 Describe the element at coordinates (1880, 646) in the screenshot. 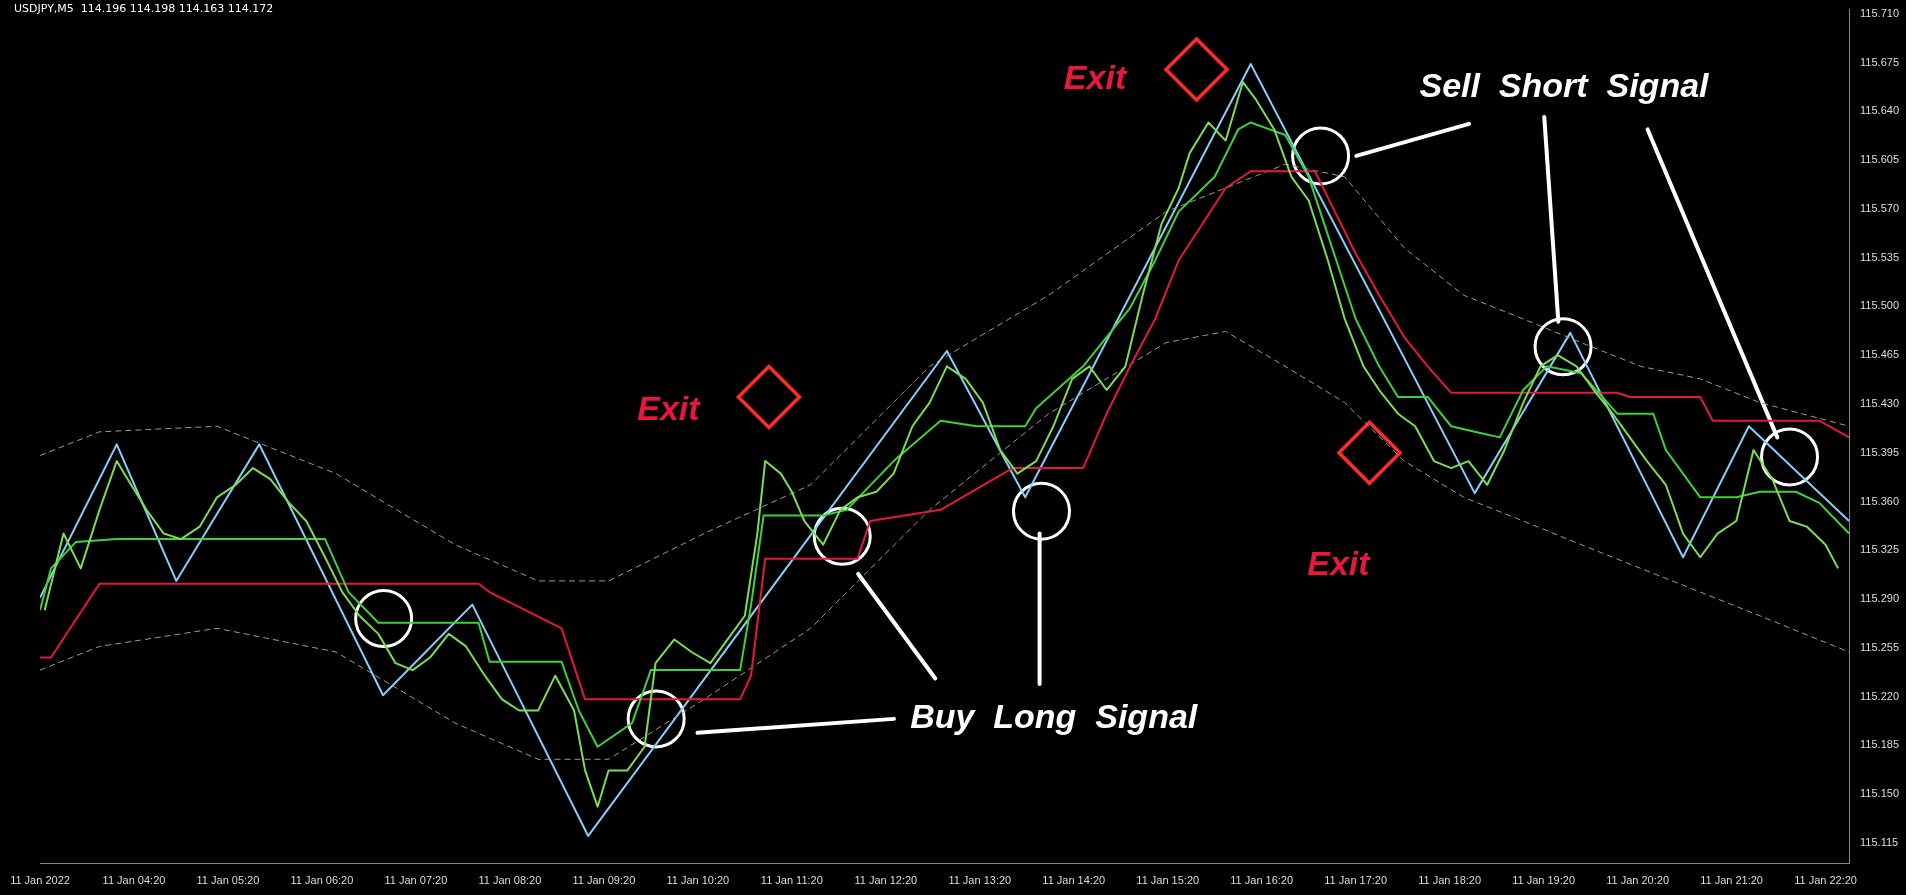

I see `y-tick-label: 115.255` at that location.